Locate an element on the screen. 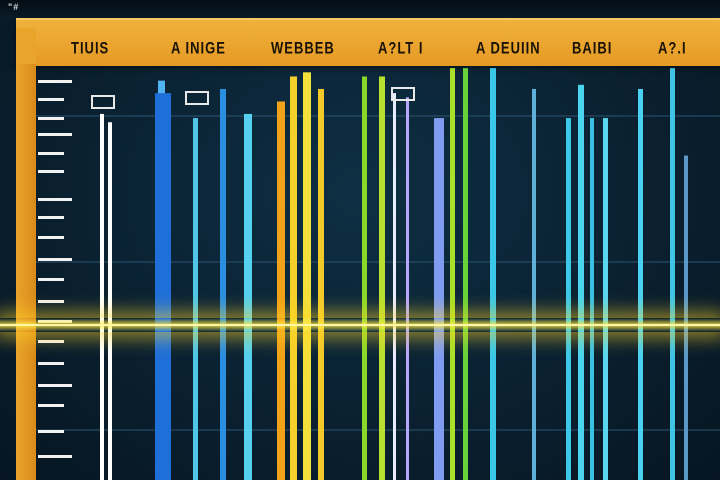  header-label-5: A DEUIIN is located at coordinates (508, 47).